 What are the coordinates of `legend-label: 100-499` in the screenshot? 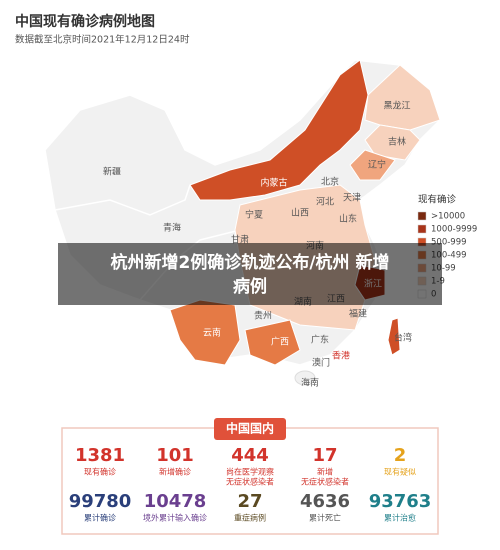 It's located at (449, 256).